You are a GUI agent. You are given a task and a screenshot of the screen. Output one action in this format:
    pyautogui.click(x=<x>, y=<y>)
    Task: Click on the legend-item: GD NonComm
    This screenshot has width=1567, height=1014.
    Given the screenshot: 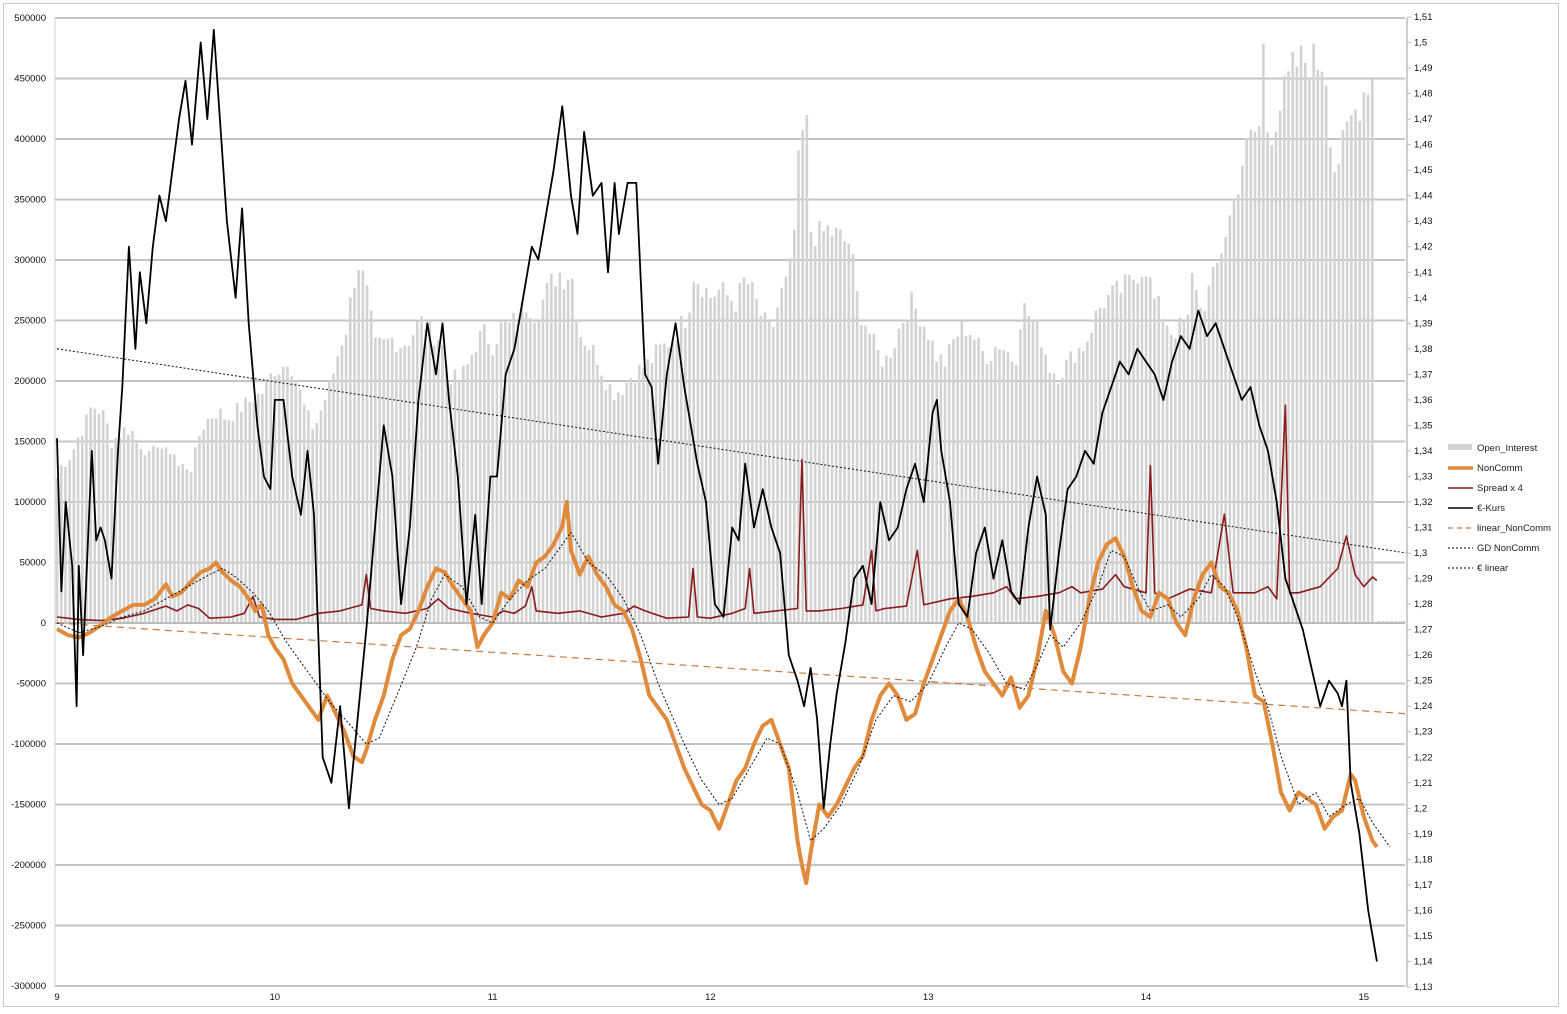 What is the action you would take?
    pyautogui.click(x=1493, y=548)
    